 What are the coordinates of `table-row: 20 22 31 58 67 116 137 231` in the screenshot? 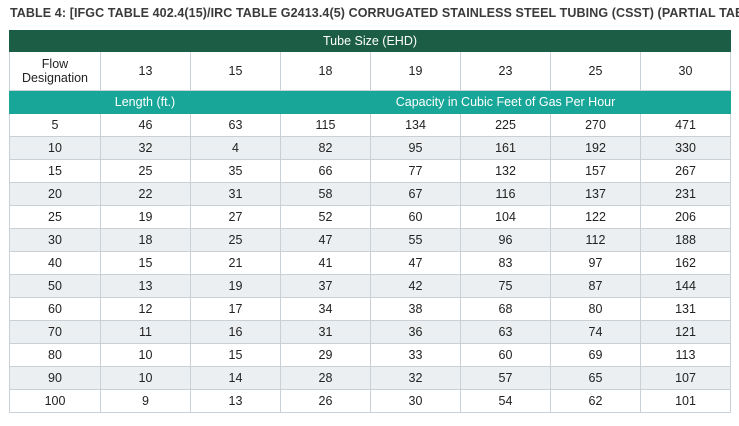 It's located at (370, 194).